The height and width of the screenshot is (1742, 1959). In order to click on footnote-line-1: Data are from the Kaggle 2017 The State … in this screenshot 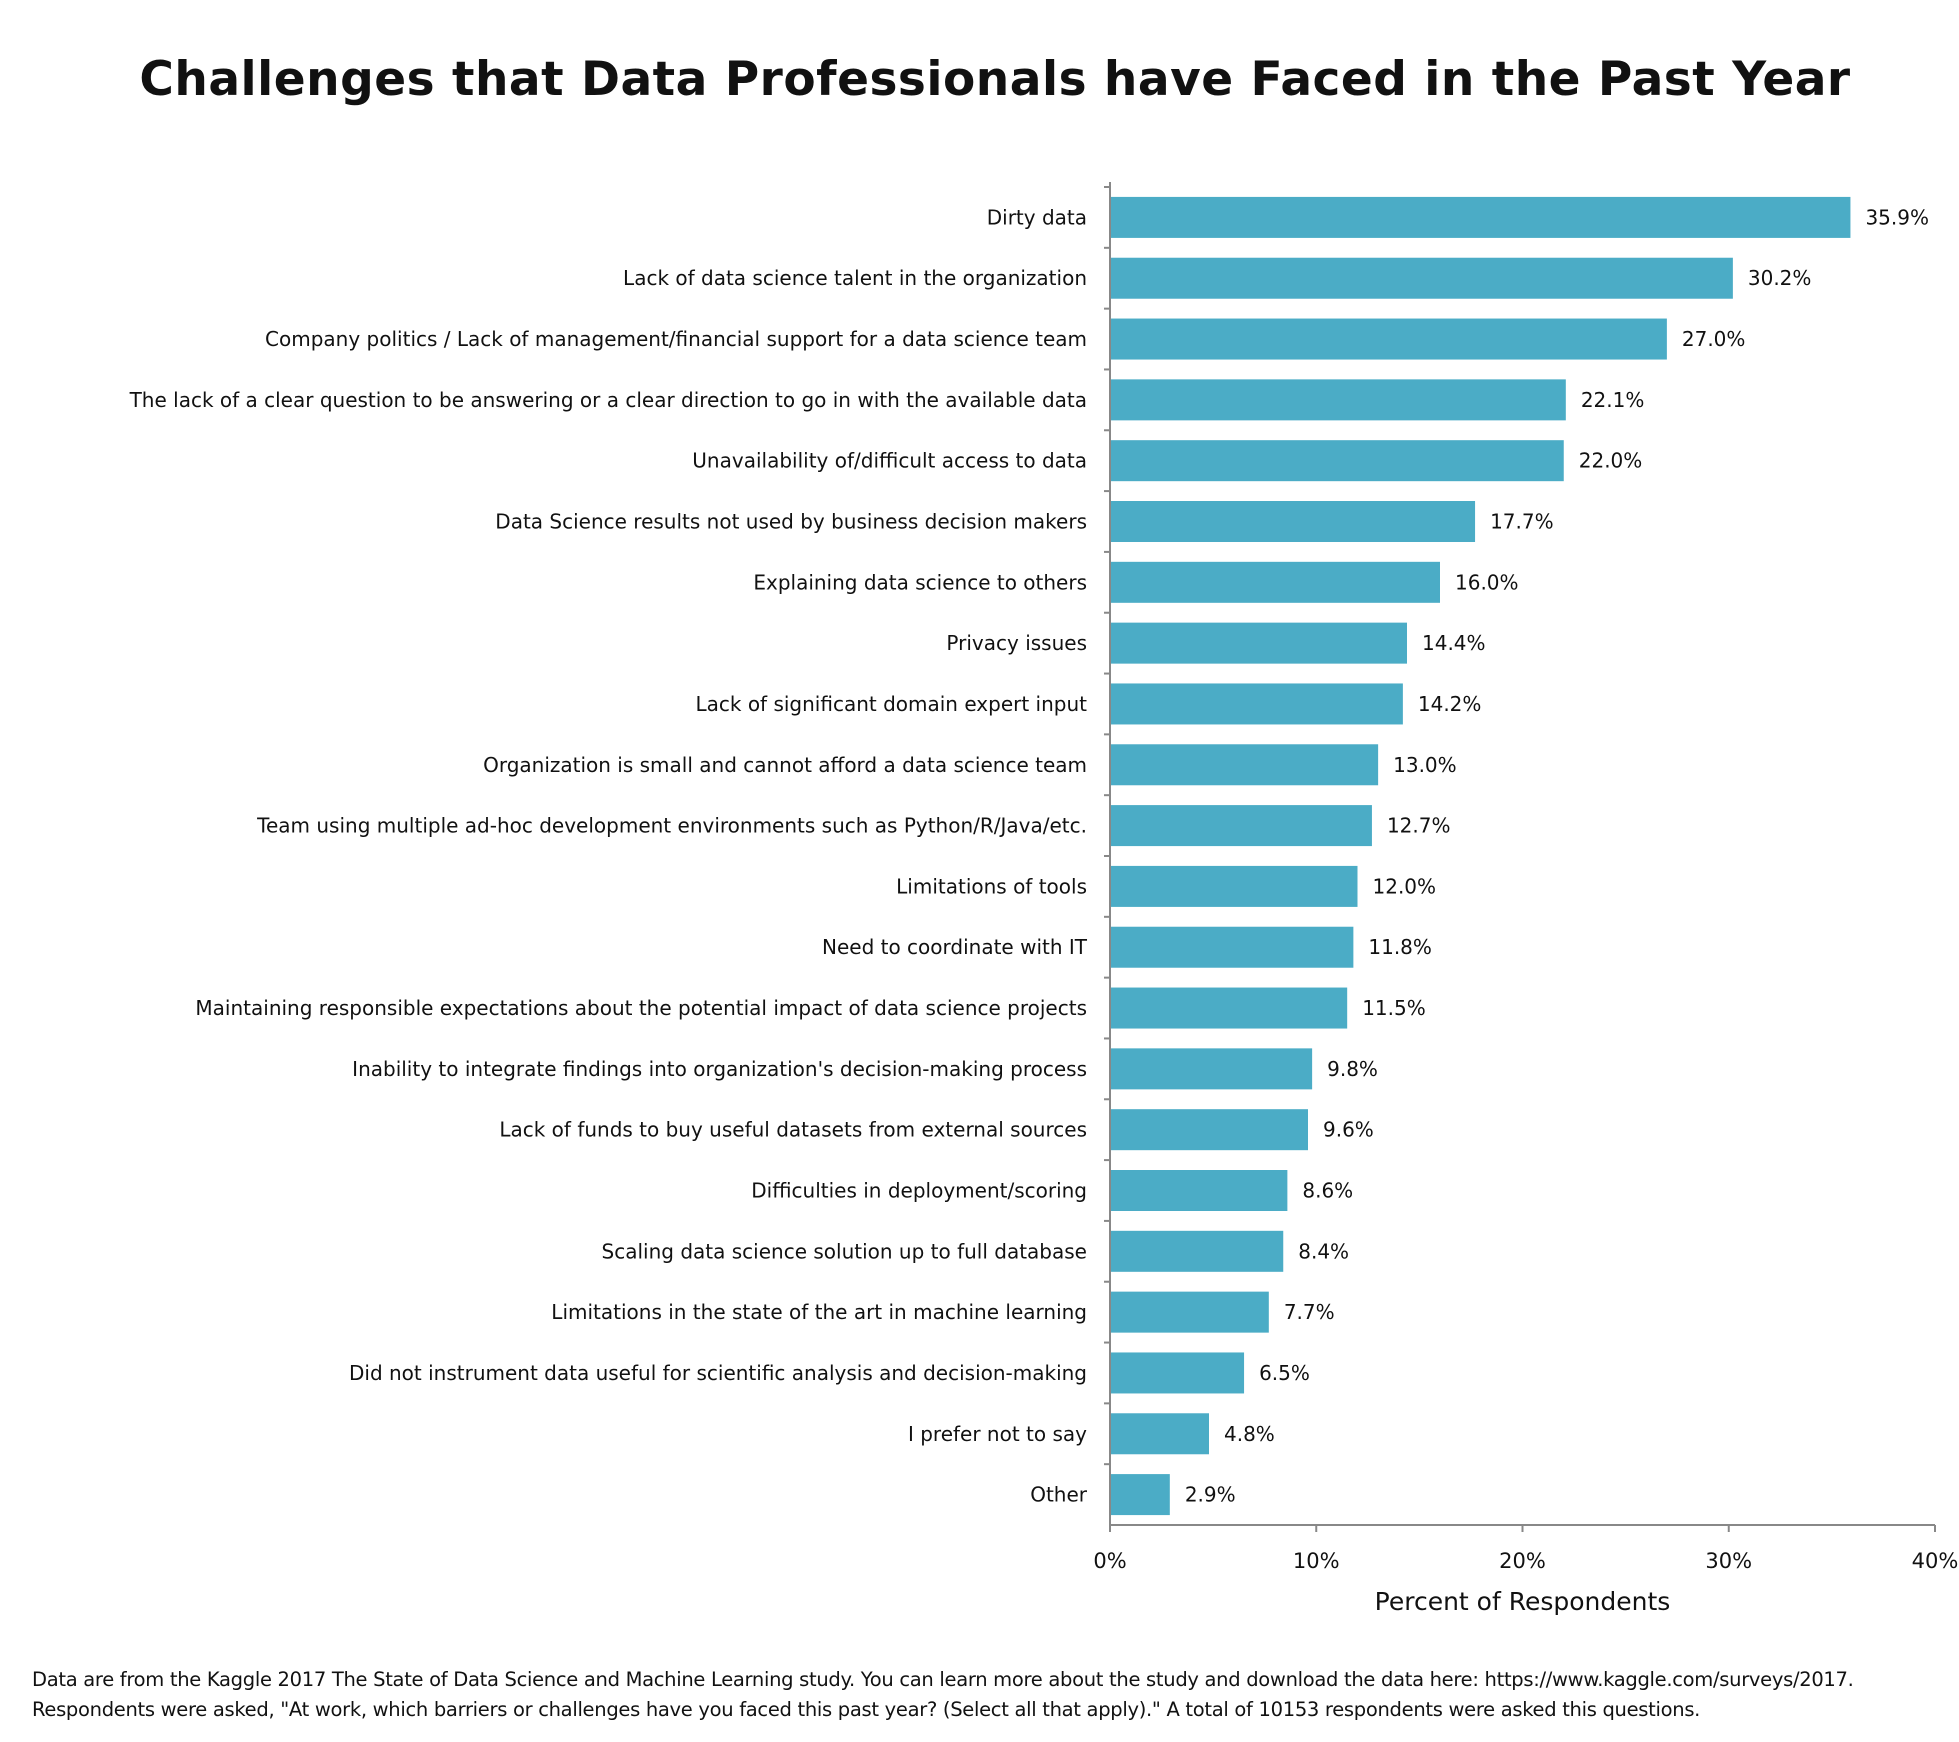, I will do `click(943, 1679)`.